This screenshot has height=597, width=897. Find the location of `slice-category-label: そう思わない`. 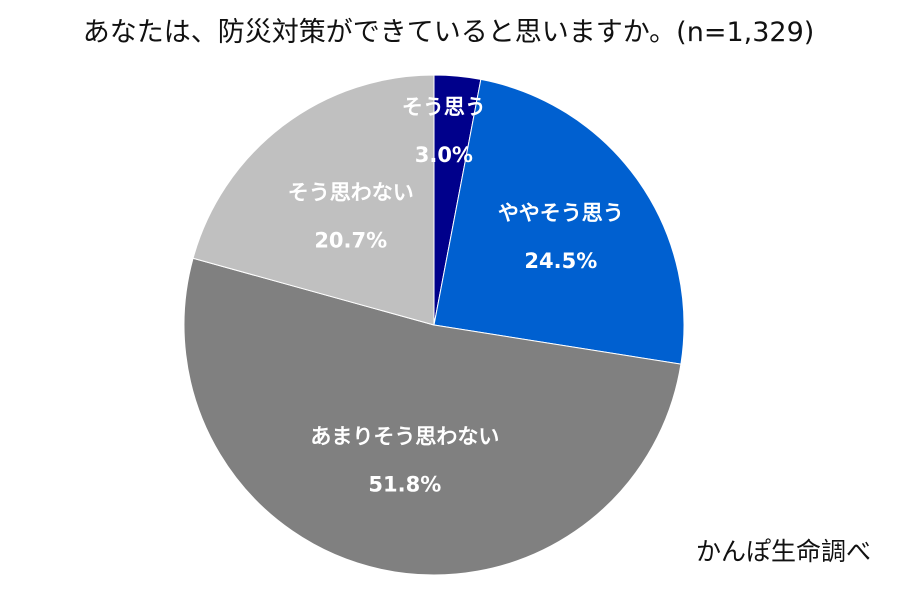

slice-category-label: そう思わない is located at coordinates (351, 193).